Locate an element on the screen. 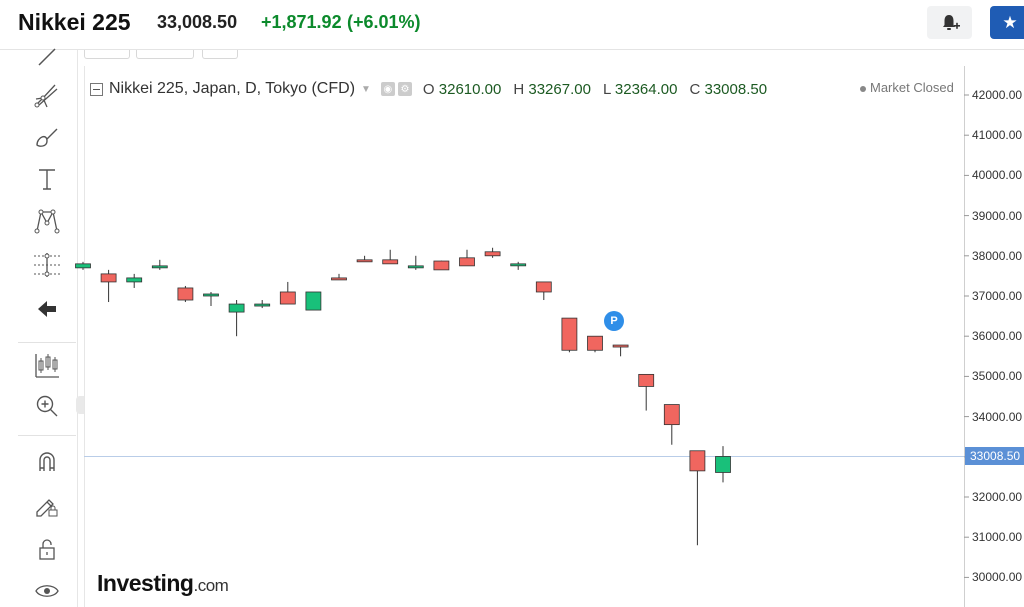 Image resolution: width=1024 pixels, height=607 pixels. settings-gear-icon: ⚙ is located at coordinates (404, 89).